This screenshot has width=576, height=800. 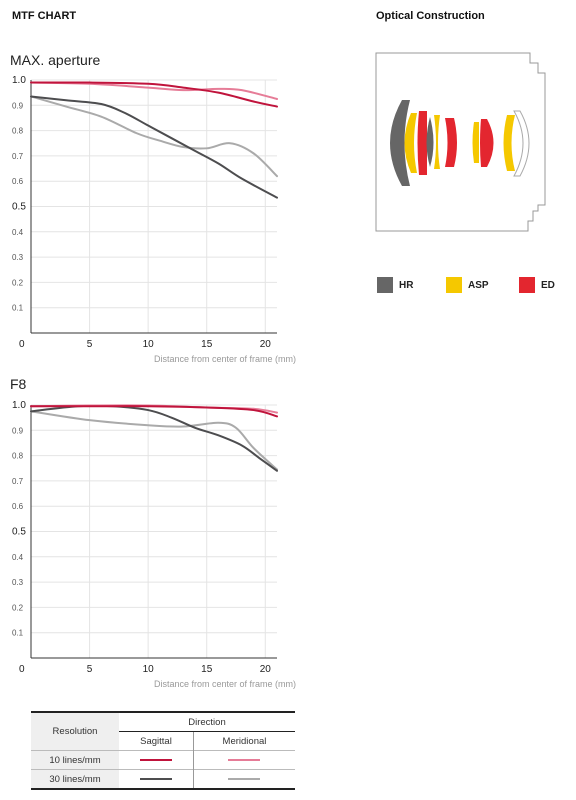 What do you see at coordinates (410, 143) in the screenshot?
I see `lens-element-2-asp` at bounding box center [410, 143].